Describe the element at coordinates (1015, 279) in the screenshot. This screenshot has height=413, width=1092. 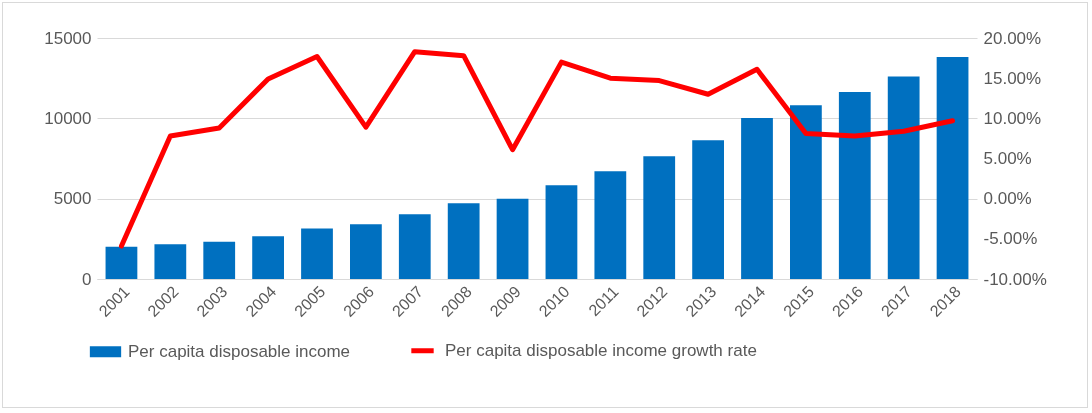
I see `y2-tick-label: -10.00%` at that location.